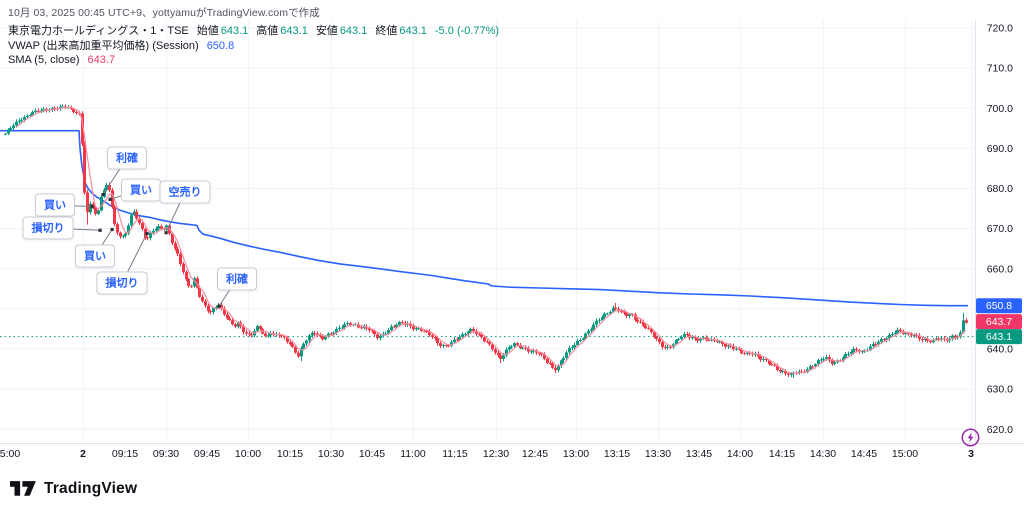 This screenshot has width=1024, height=512. I want to click on sma-value: 643.7, so click(101, 60).